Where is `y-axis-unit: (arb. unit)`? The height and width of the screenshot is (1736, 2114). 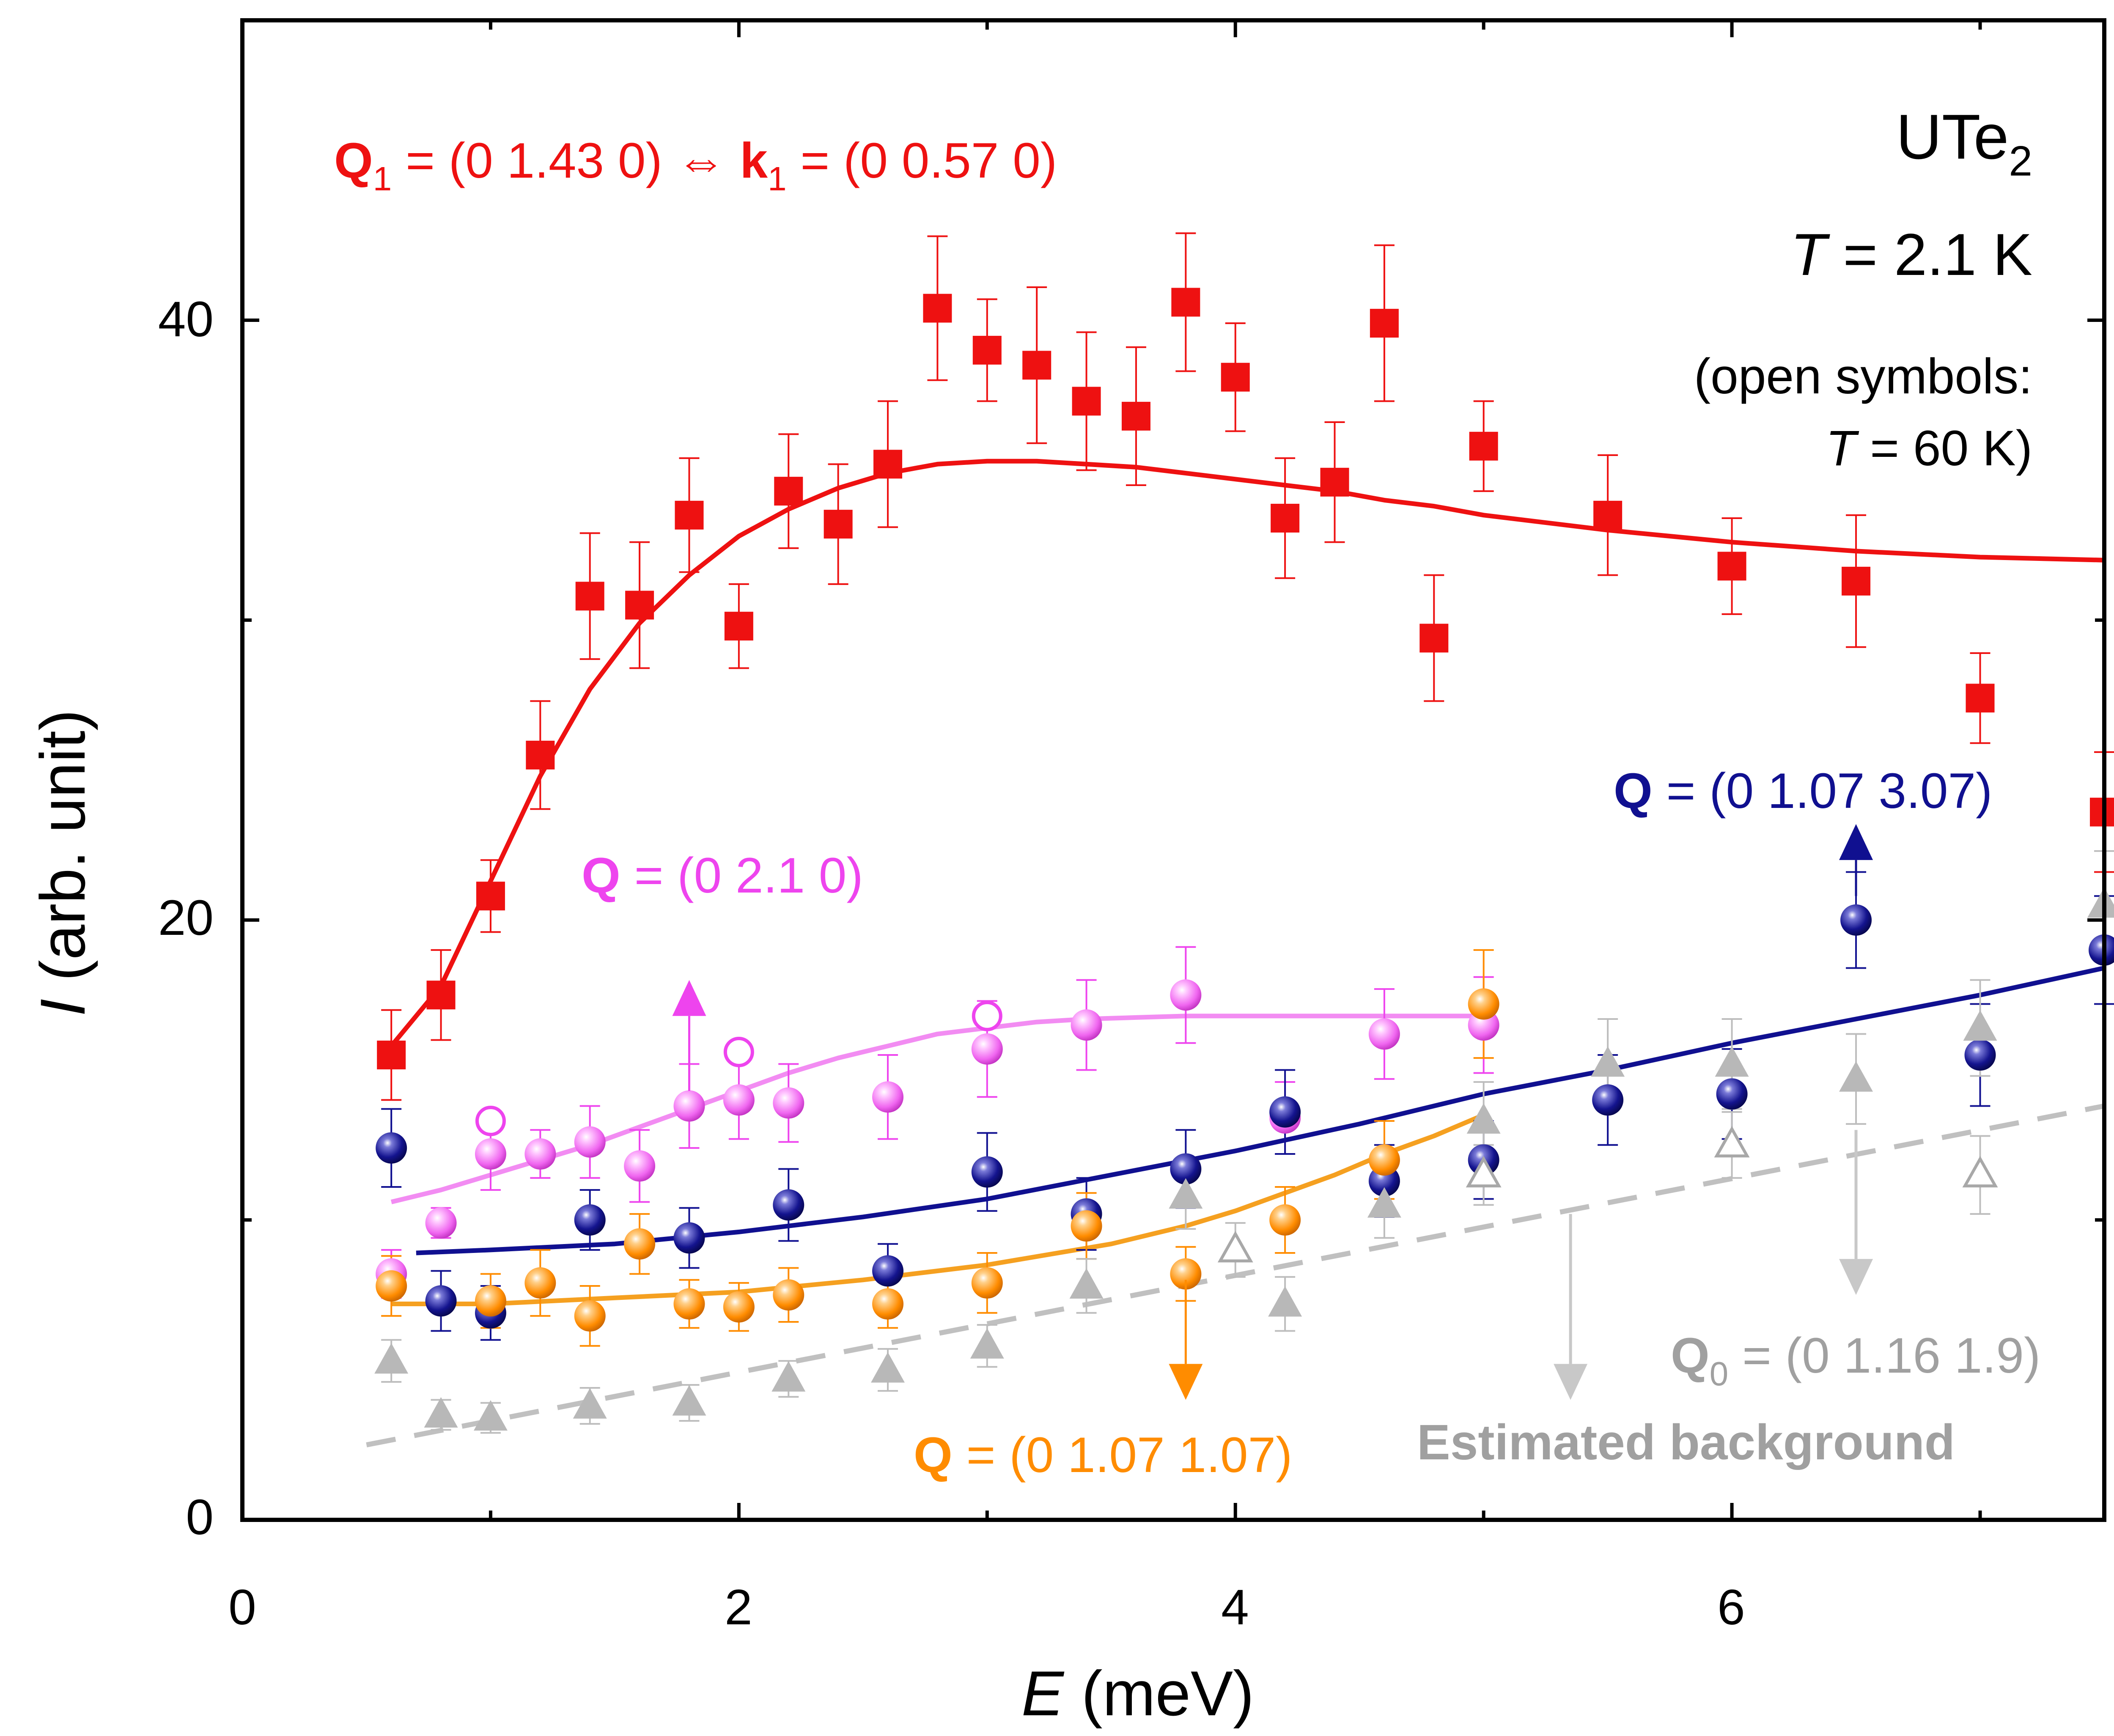 y-axis-unit: (arb. unit) is located at coordinates (62, 854).